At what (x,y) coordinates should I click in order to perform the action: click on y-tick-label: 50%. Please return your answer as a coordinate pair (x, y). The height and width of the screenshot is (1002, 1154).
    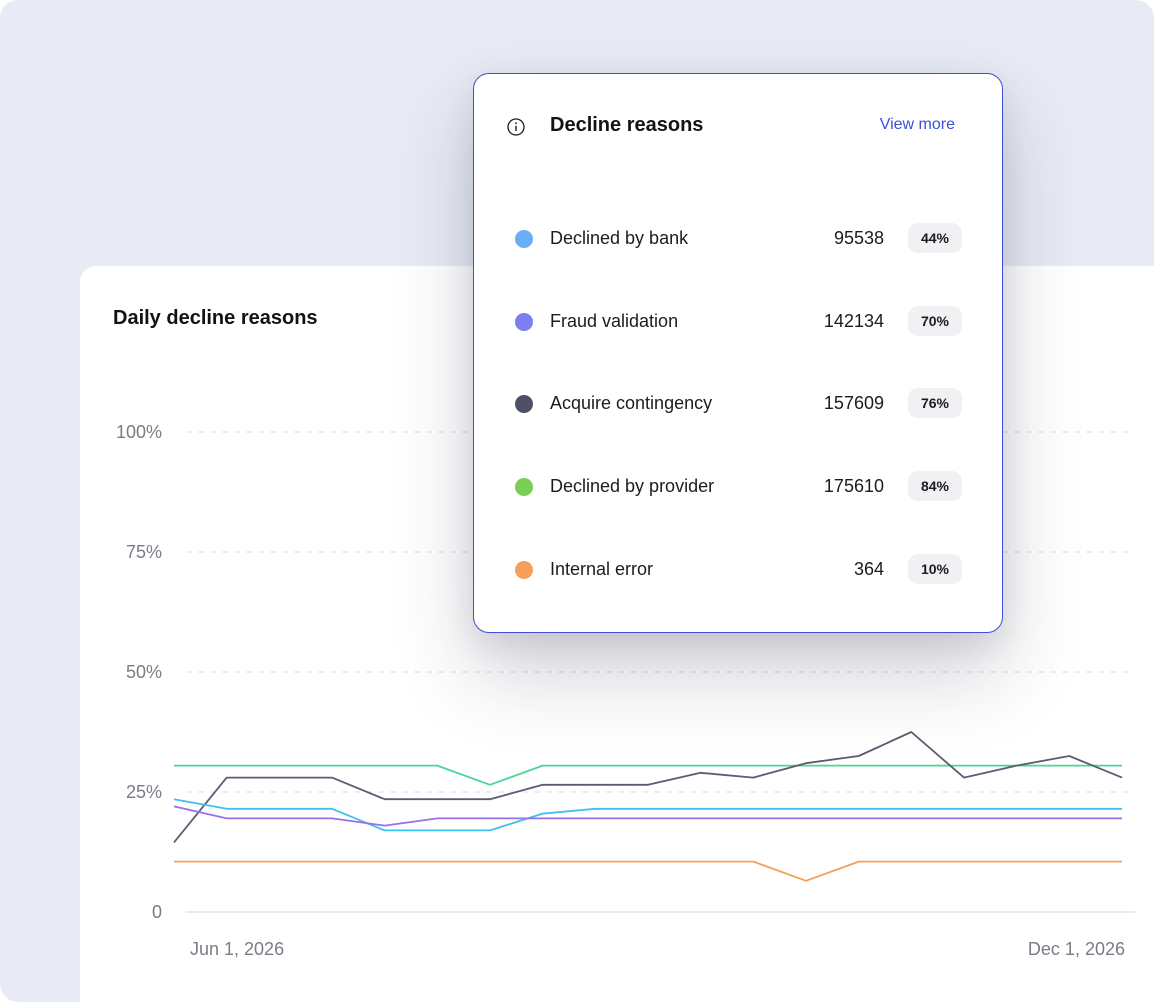
    Looking at the image, I should click on (144, 672).